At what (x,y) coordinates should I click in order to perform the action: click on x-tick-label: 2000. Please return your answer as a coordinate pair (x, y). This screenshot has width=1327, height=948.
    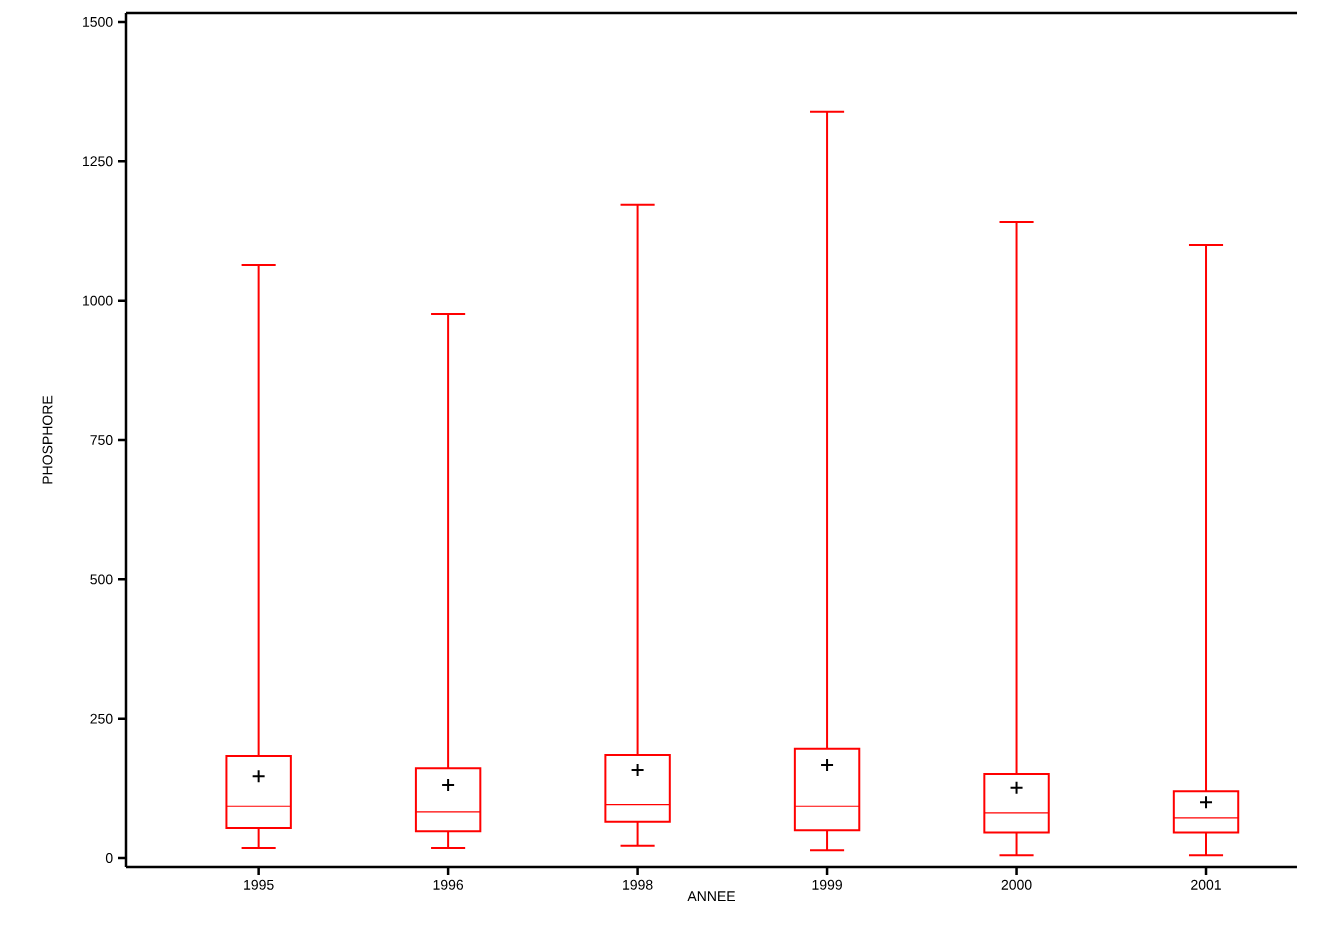
    Looking at the image, I should click on (1016, 884).